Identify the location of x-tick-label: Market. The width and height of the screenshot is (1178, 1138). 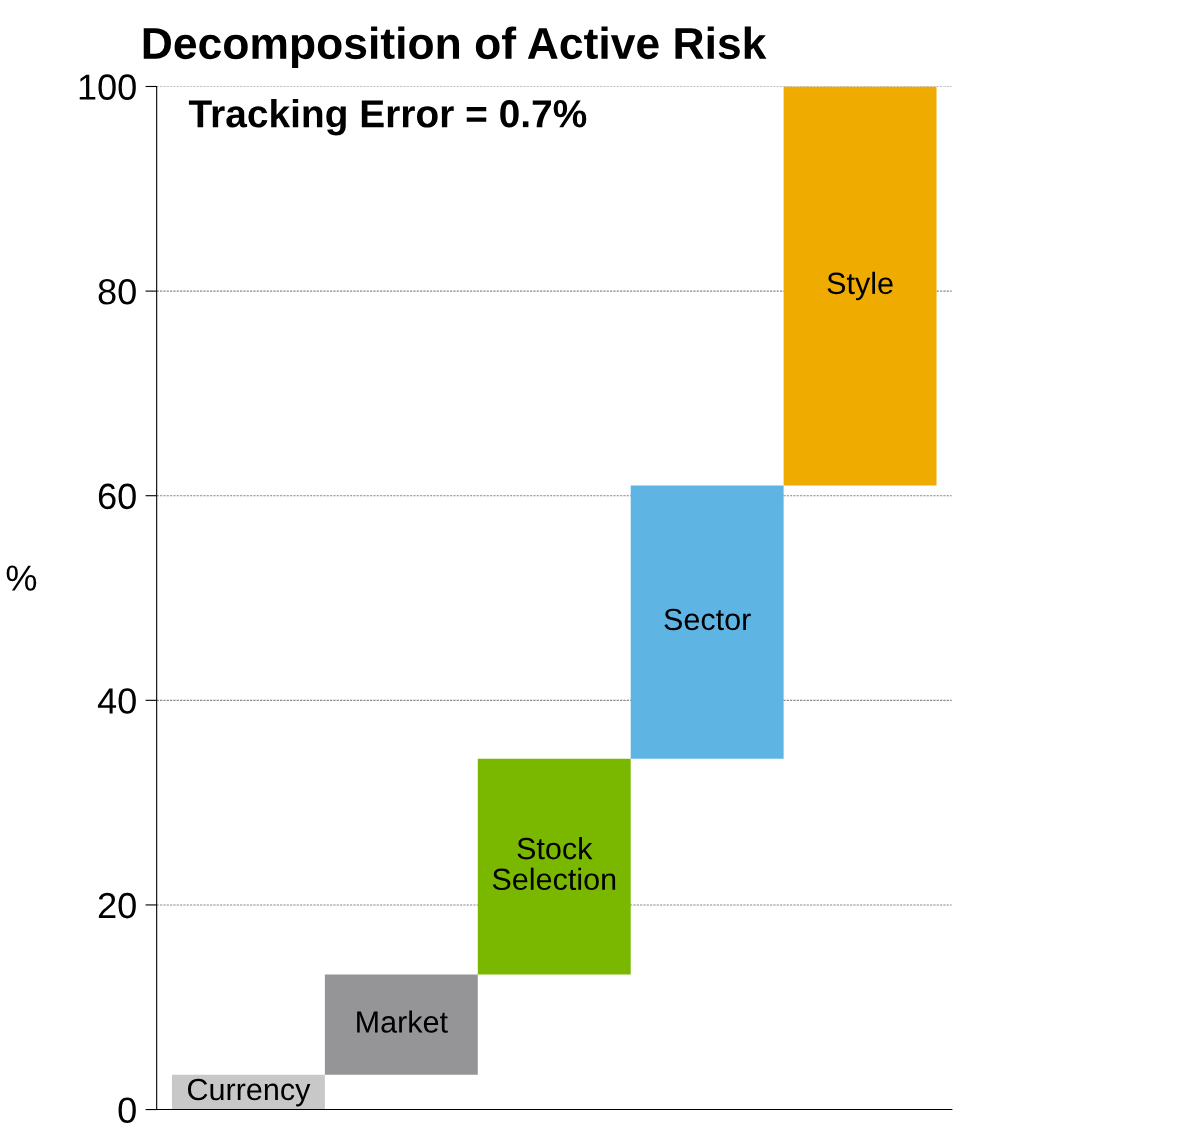
(402, 1021).